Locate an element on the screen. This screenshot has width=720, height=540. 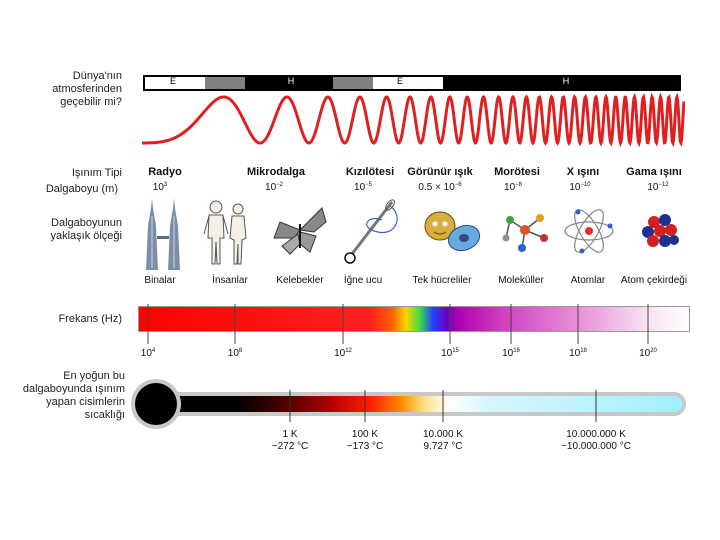
type-infrared: Kızılötesi is located at coordinates (370, 172).